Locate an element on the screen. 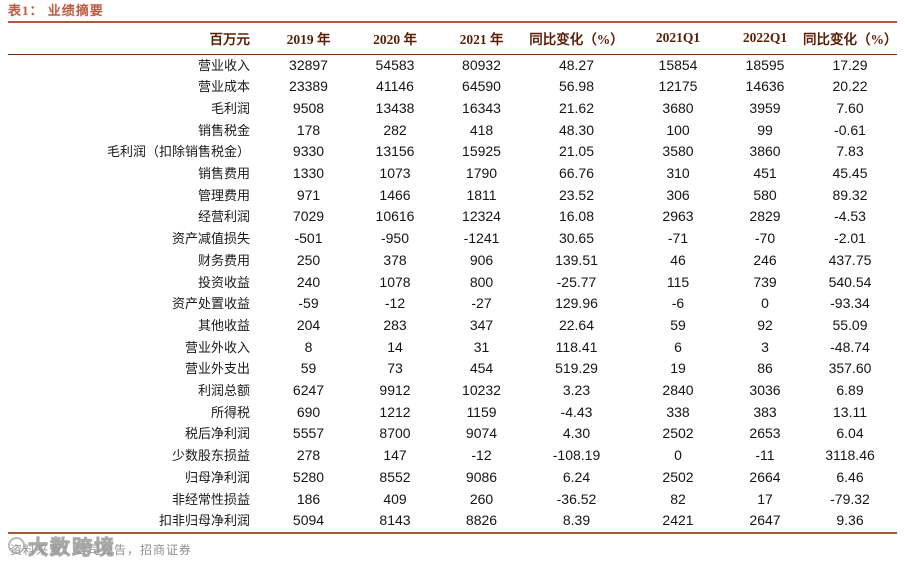 The height and width of the screenshot is (565, 905). value-cell: -0.61 is located at coordinates (850, 129).